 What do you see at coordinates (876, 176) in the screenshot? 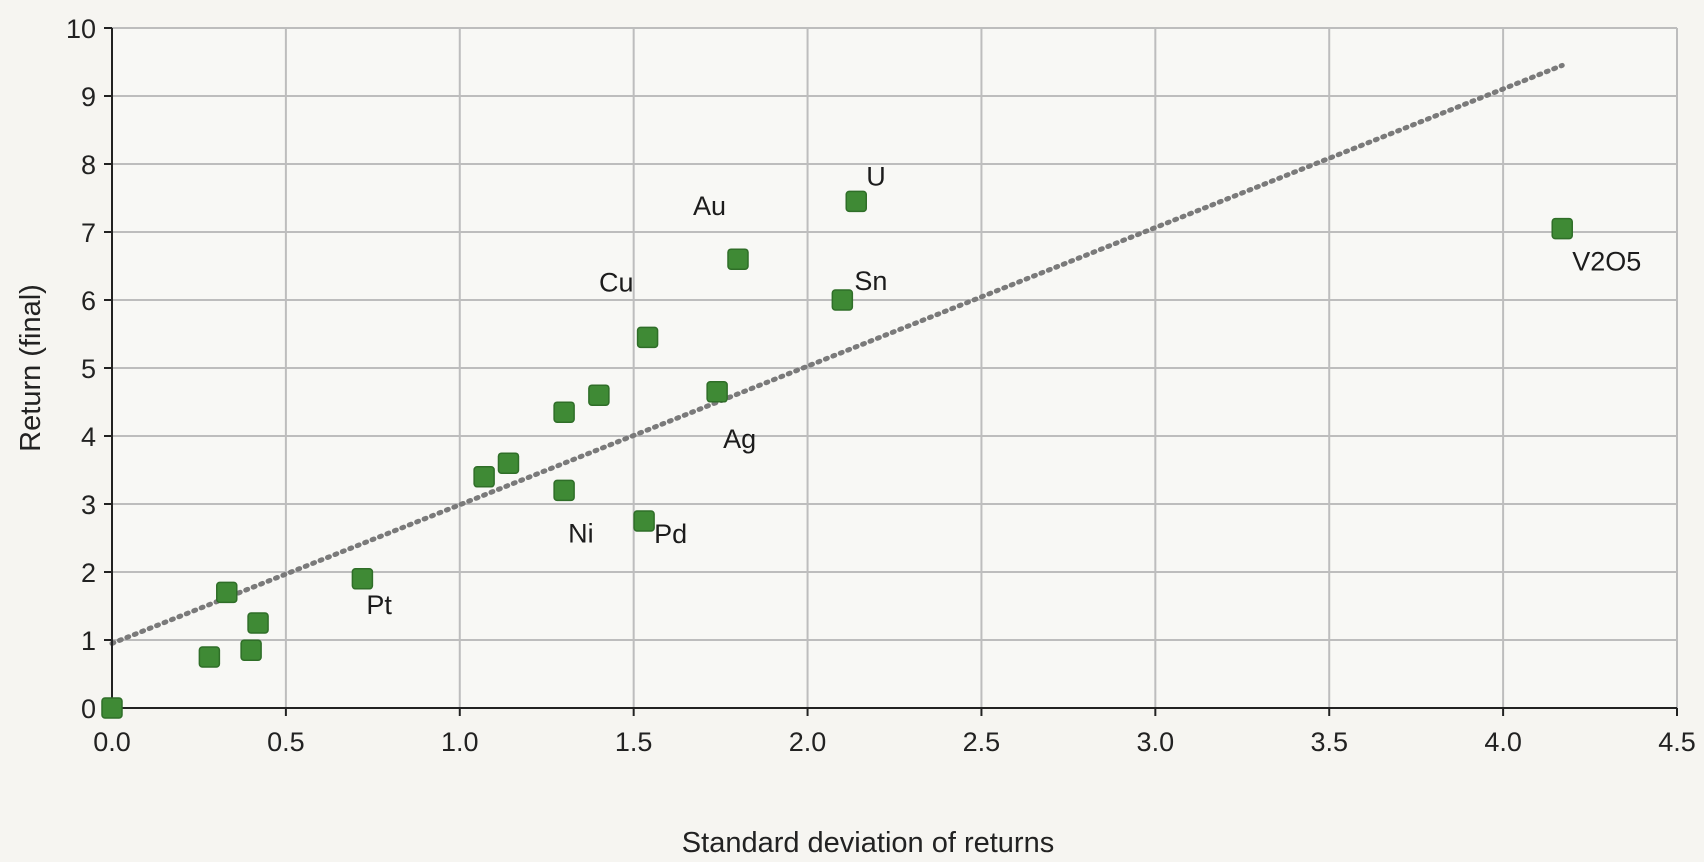
I see `point-label: U` at bounding box center [876, 176].